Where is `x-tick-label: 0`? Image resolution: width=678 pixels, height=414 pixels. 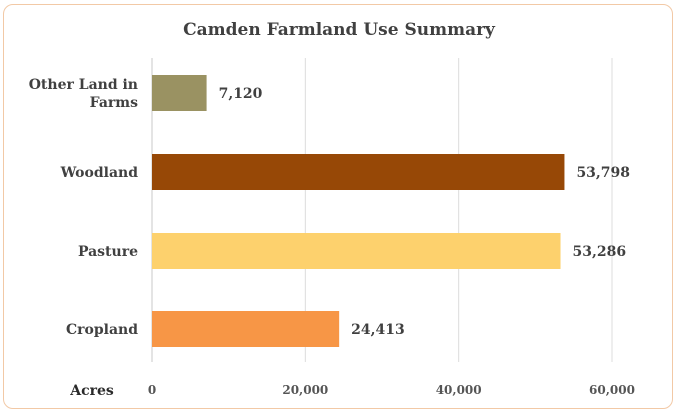
x-tick-label: 0 is located at coordinates (152, 390).